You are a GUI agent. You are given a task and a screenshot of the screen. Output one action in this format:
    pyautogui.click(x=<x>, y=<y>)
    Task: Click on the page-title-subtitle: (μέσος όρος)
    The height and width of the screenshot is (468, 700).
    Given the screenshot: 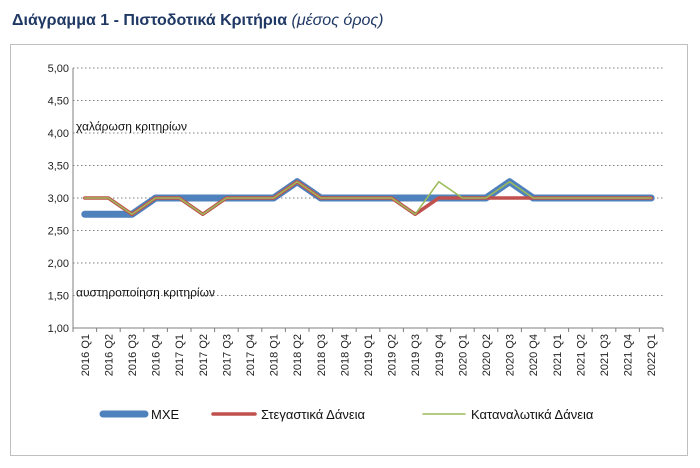 What is the action you would take?
    pyautogui.click(x=337, y=20)
    